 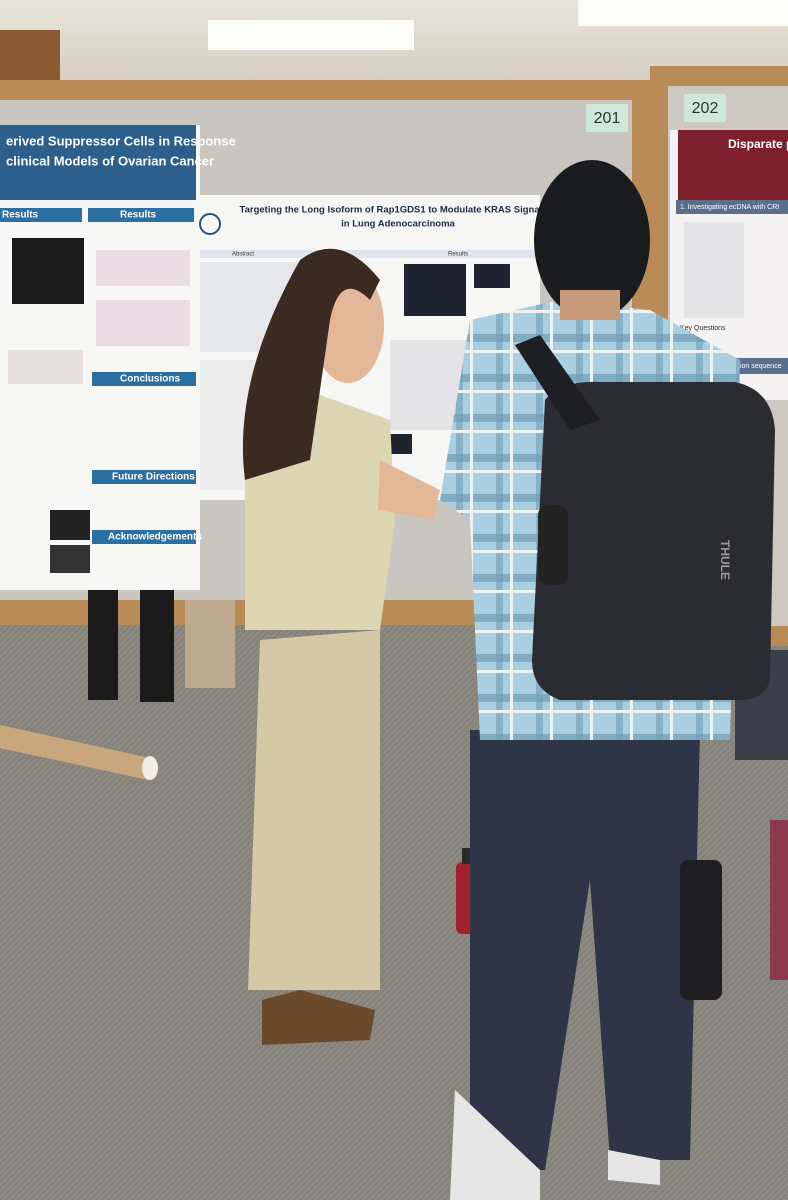 What do you see at coordinates (653, 540) in the screenshot?
I see `backpack` at bounding box center [653, 540].